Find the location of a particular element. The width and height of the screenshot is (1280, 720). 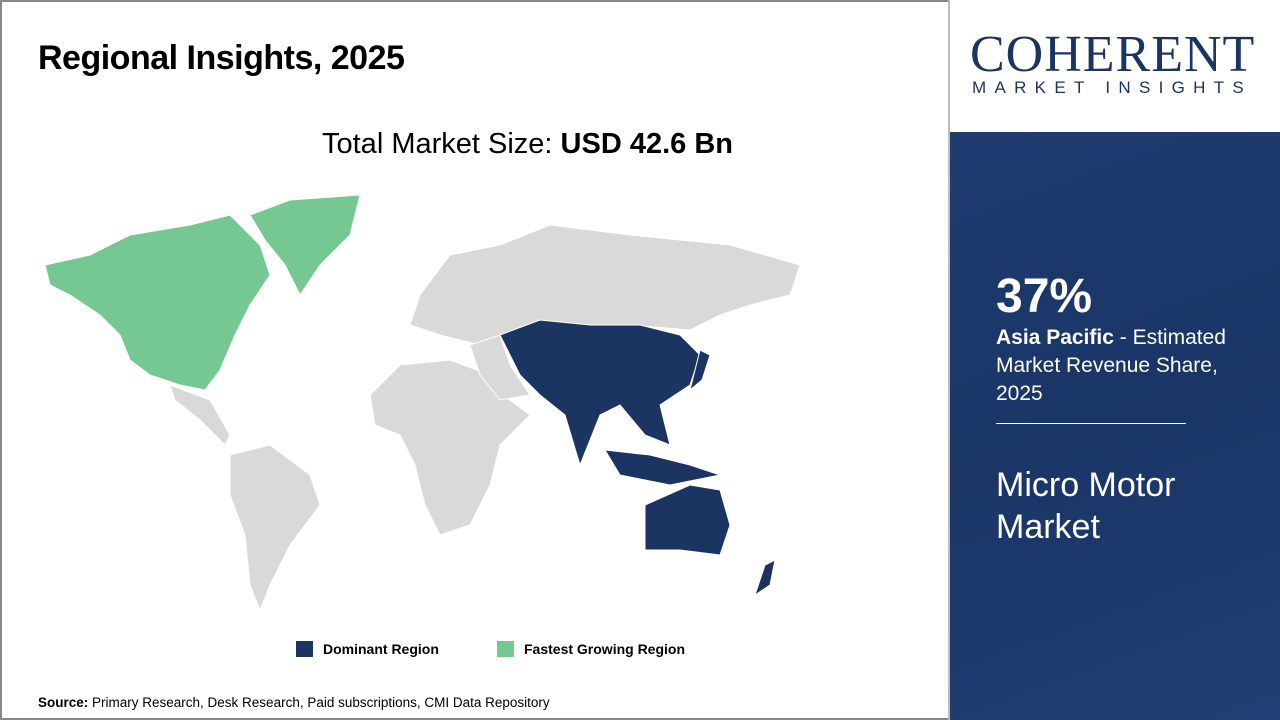

region-name: Asia Pacific is located at coordinates (1055, 337).